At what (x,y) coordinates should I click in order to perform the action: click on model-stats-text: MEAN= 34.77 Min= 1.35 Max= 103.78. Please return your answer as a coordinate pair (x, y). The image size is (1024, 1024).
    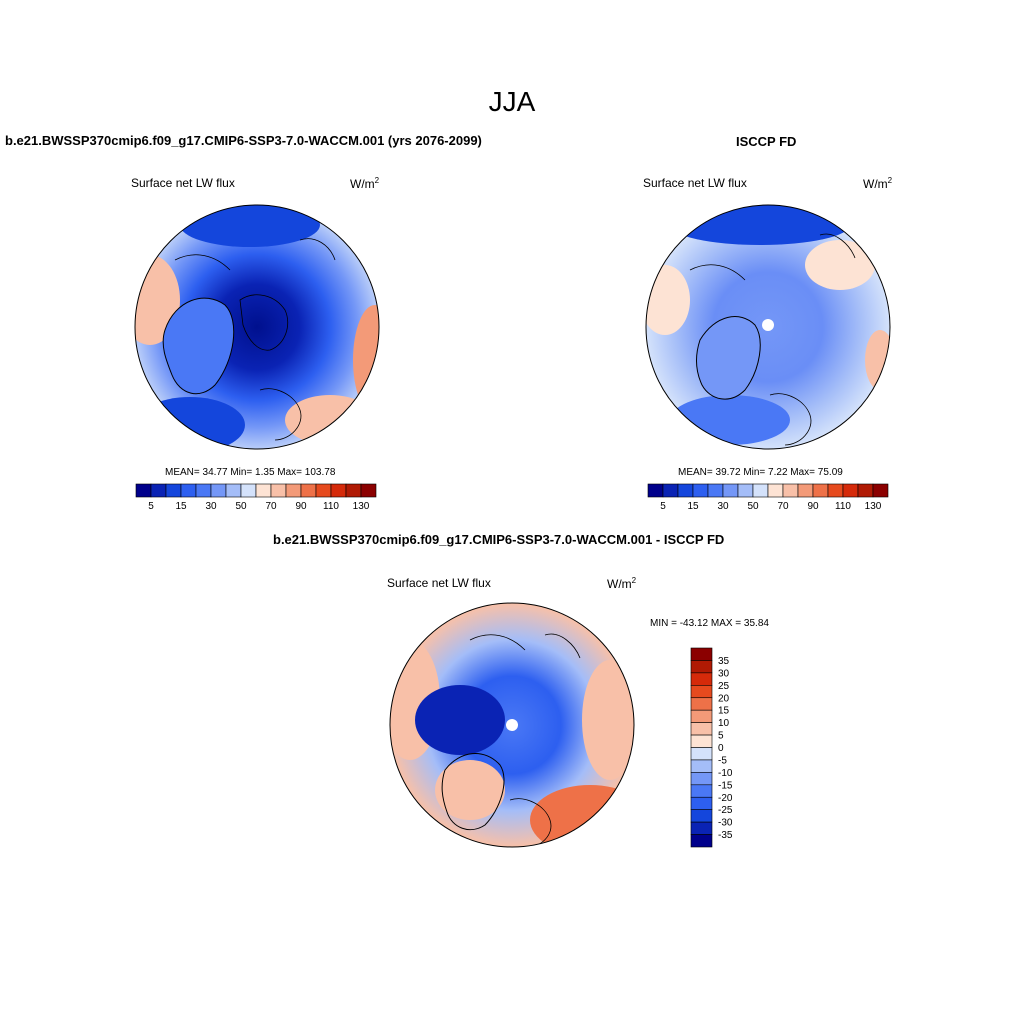
    Looking at the image, I should click on (250, 472).